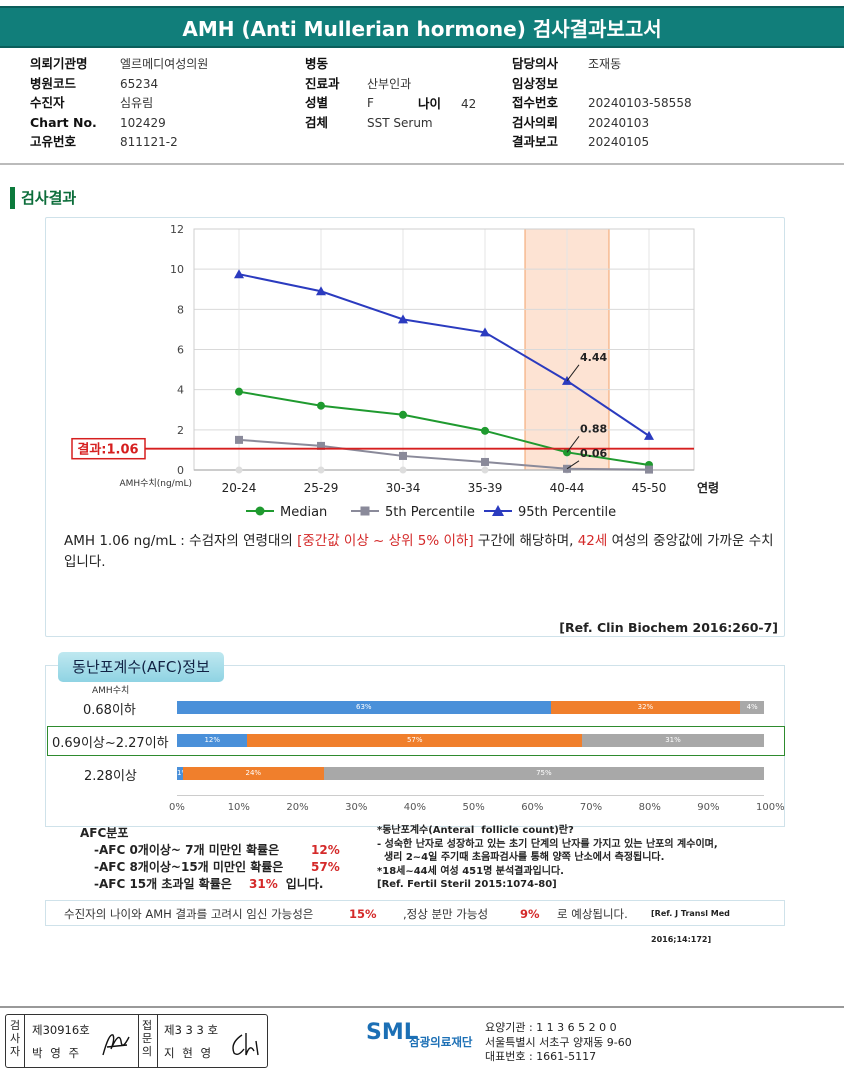 The image size is (844, 1078). Describe the element at coordinates (649, 488) in the screenshot. I see `x-tick-label: 45-50` at that location.